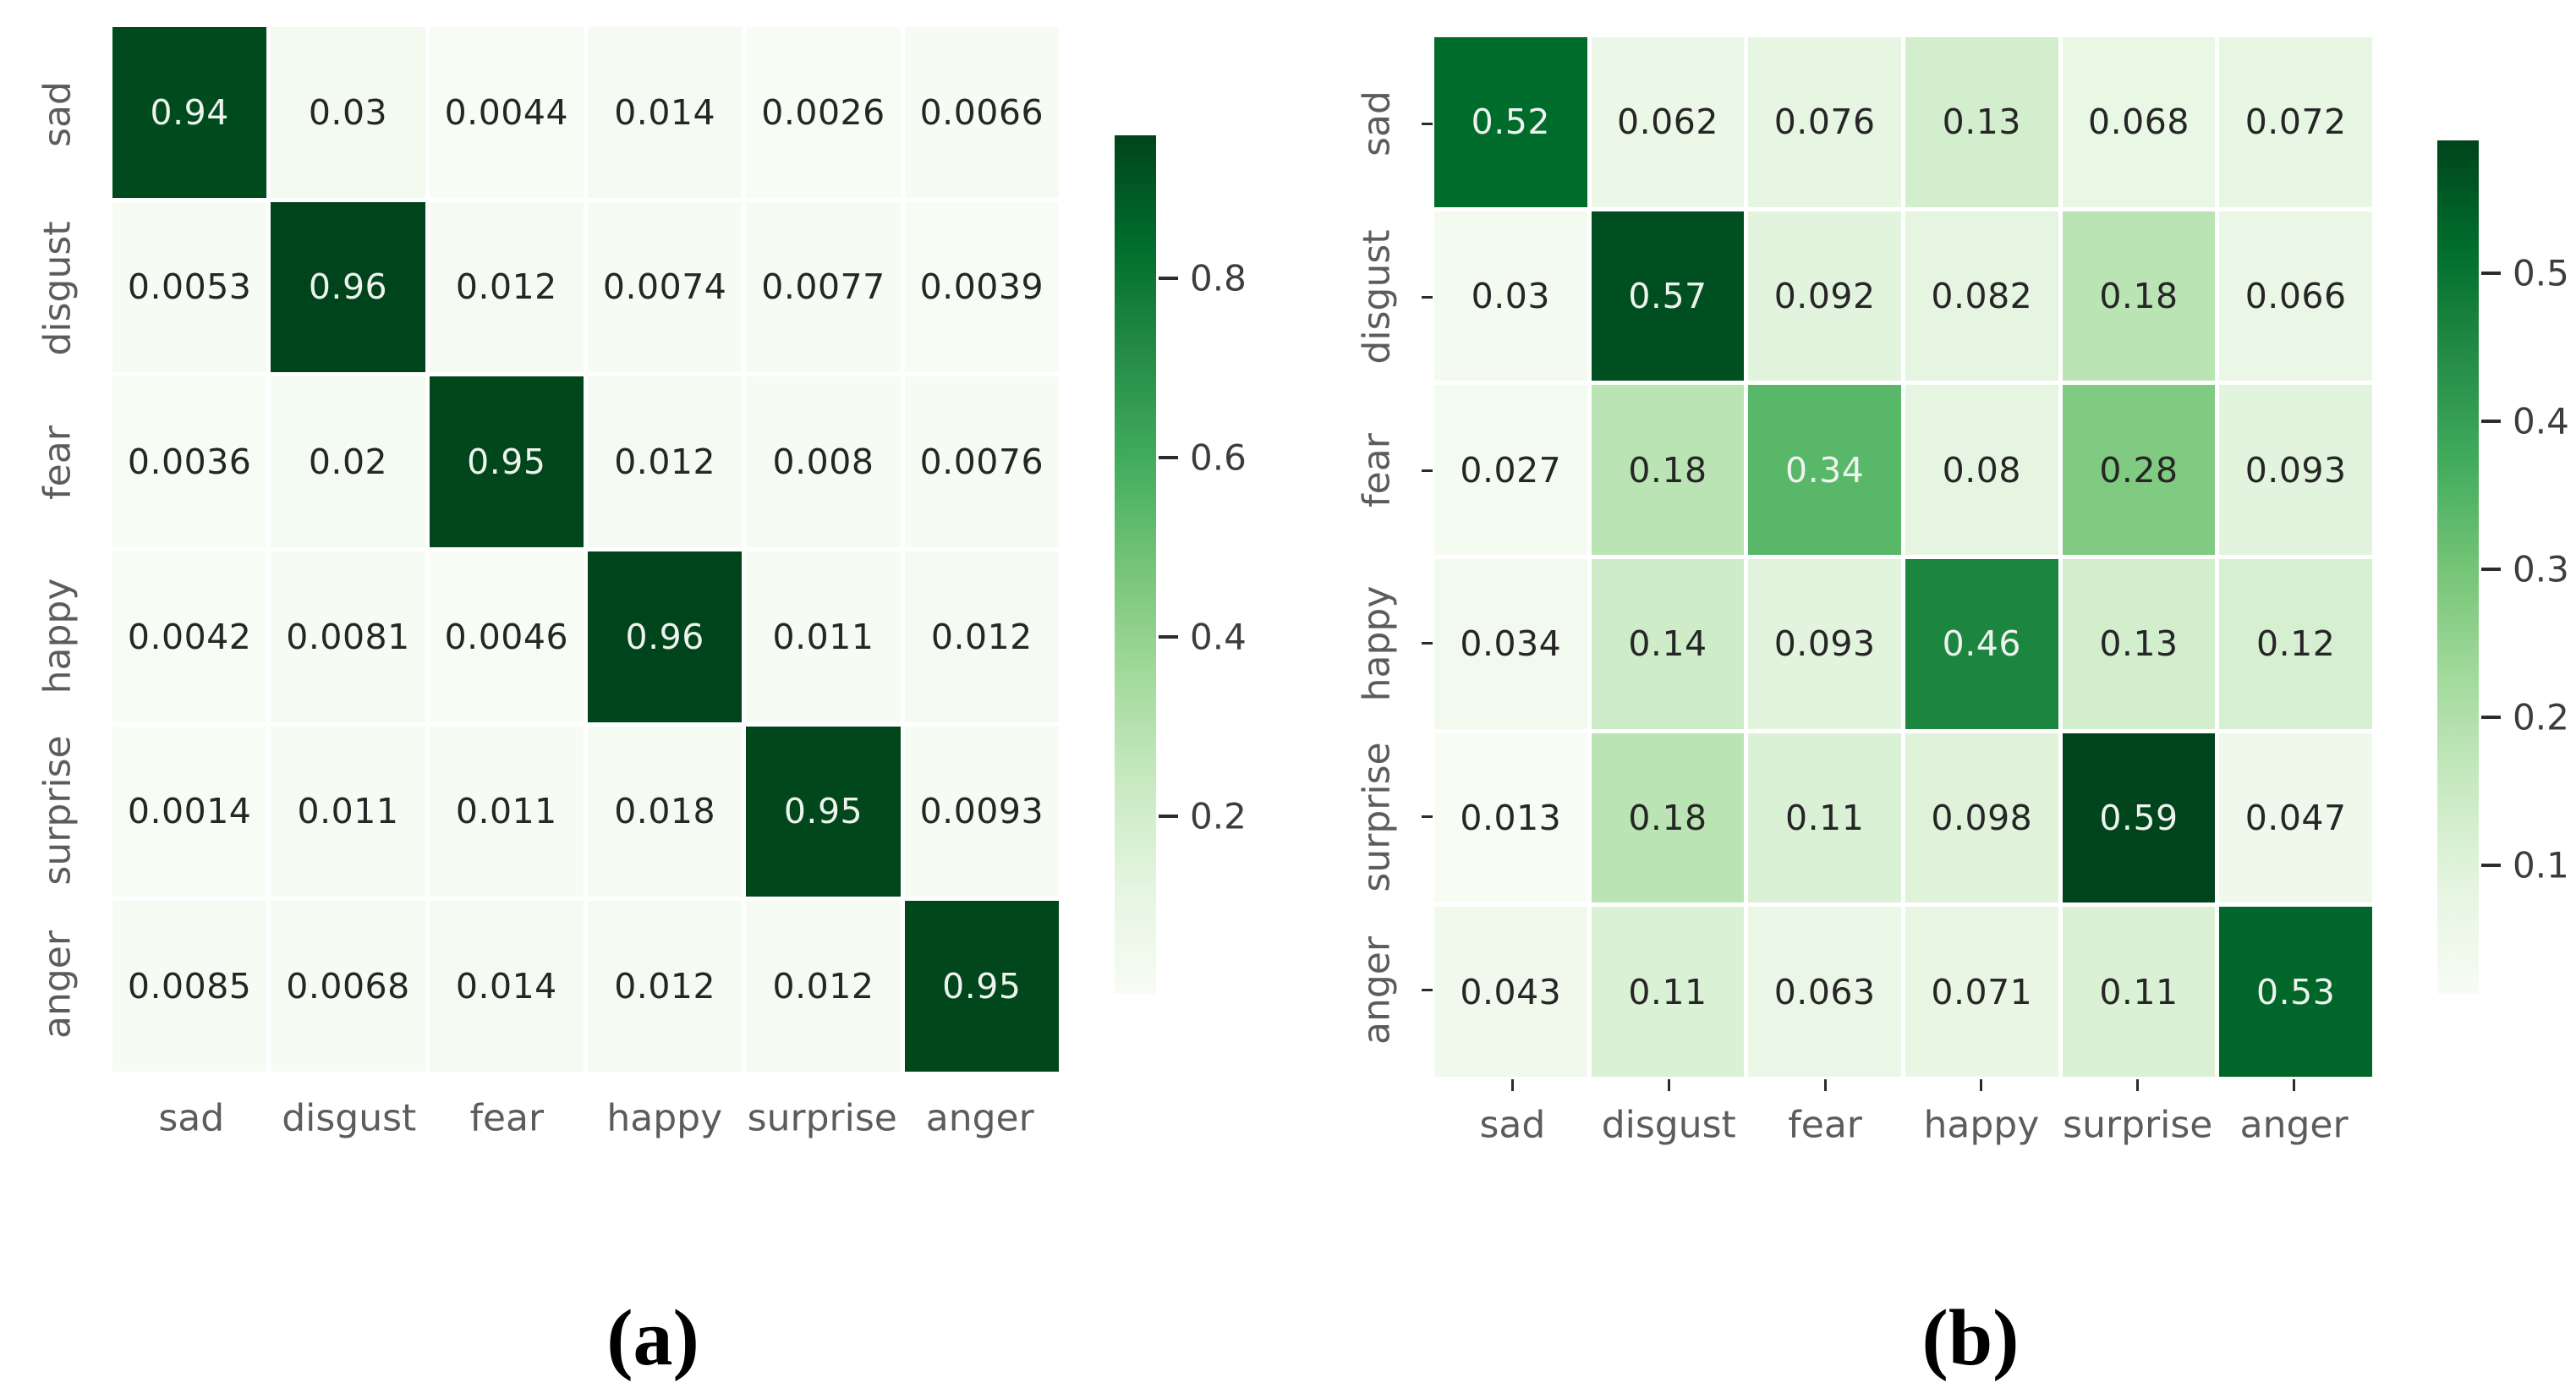  Describe the element at coordinates (1511, 817) in the screenshot. I see `cell-value: 0.013` at that location.